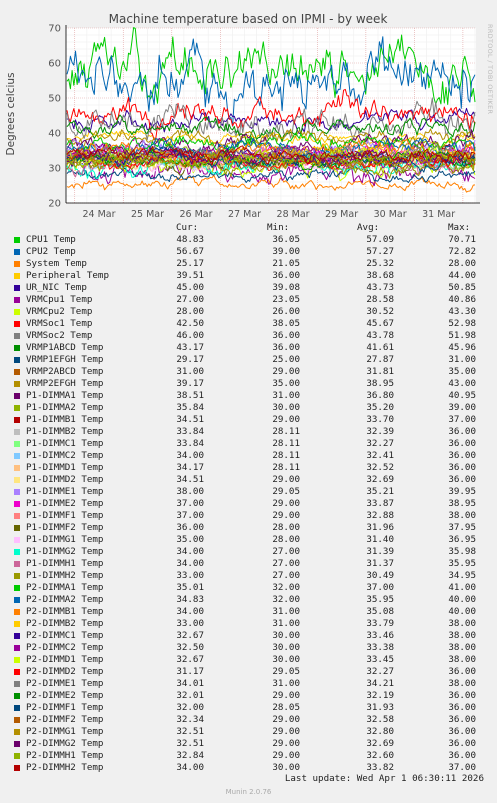  I want to click on legend-row: P2-DIMMD1 Temp 32.67 30.00 33.45 38.00, so click(248, 660).